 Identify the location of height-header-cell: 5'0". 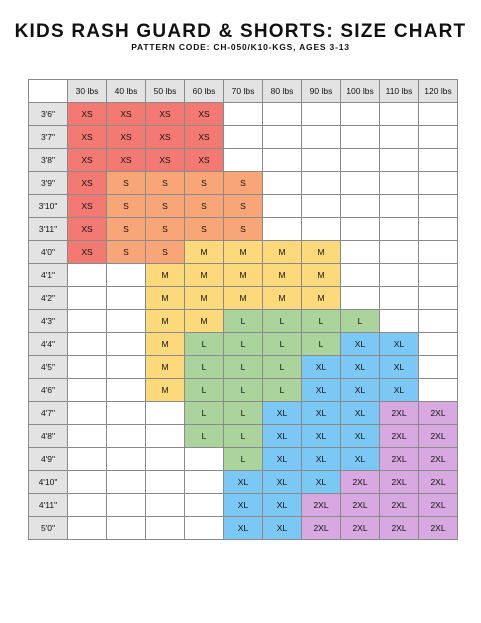
(48, 528).